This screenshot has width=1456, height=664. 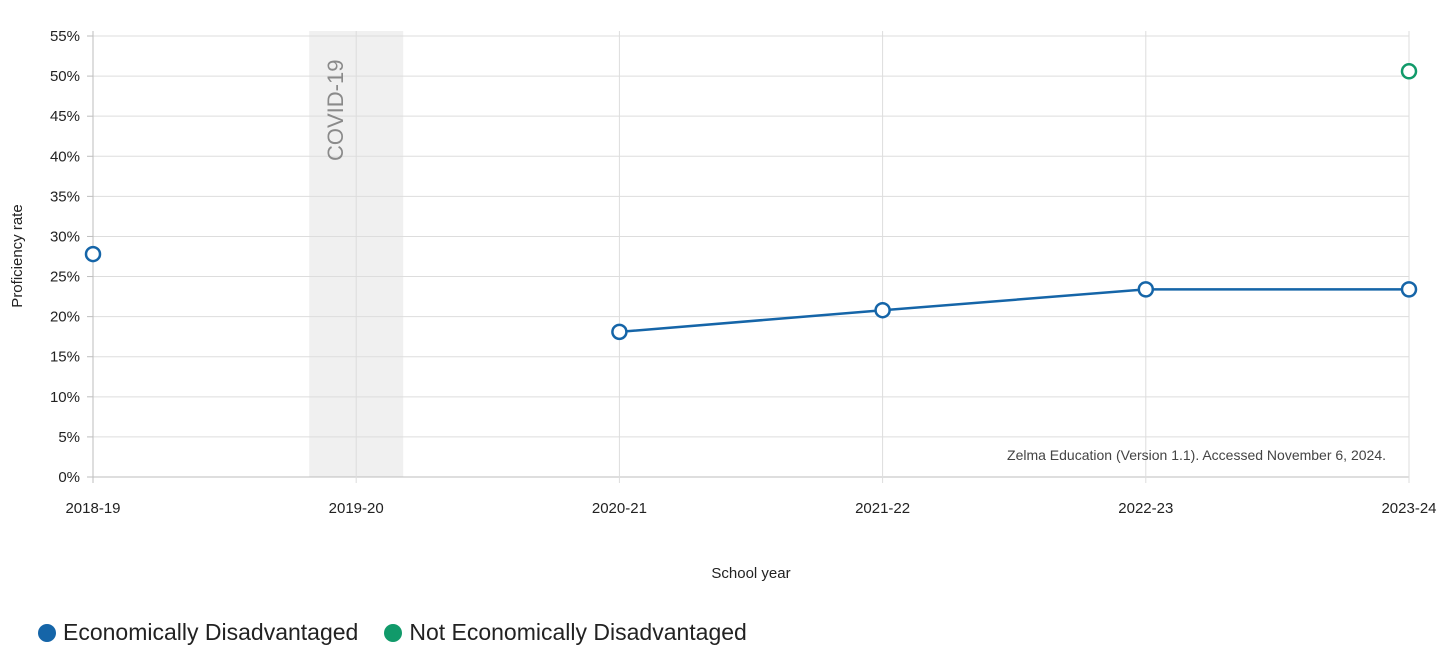 What do you see at coordinates (69, 437) in the screenshot?
I see `y-tick-label: 5%` at bounding box center [69, 437].